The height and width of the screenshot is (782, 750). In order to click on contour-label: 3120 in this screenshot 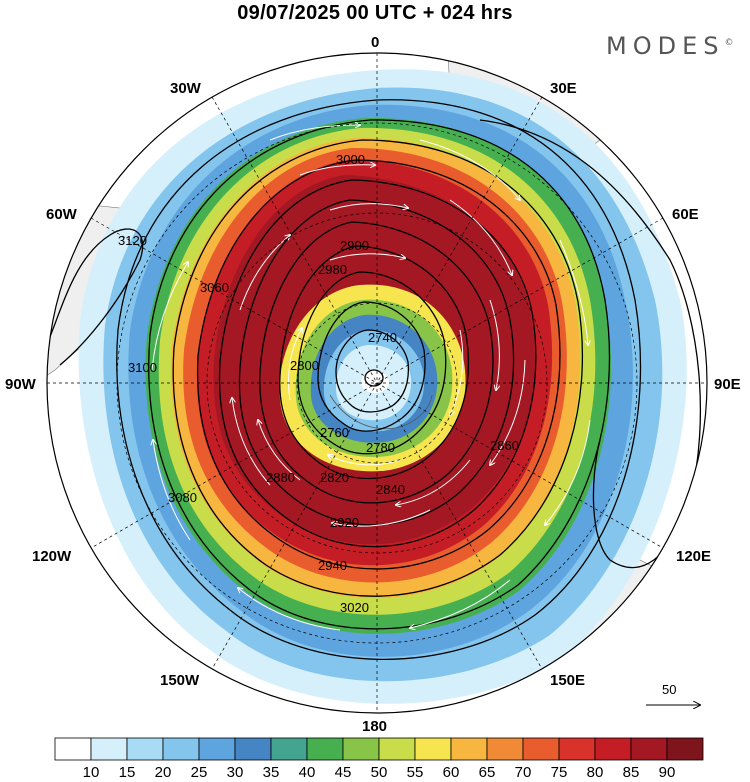, I will do `click(132, 240)`.